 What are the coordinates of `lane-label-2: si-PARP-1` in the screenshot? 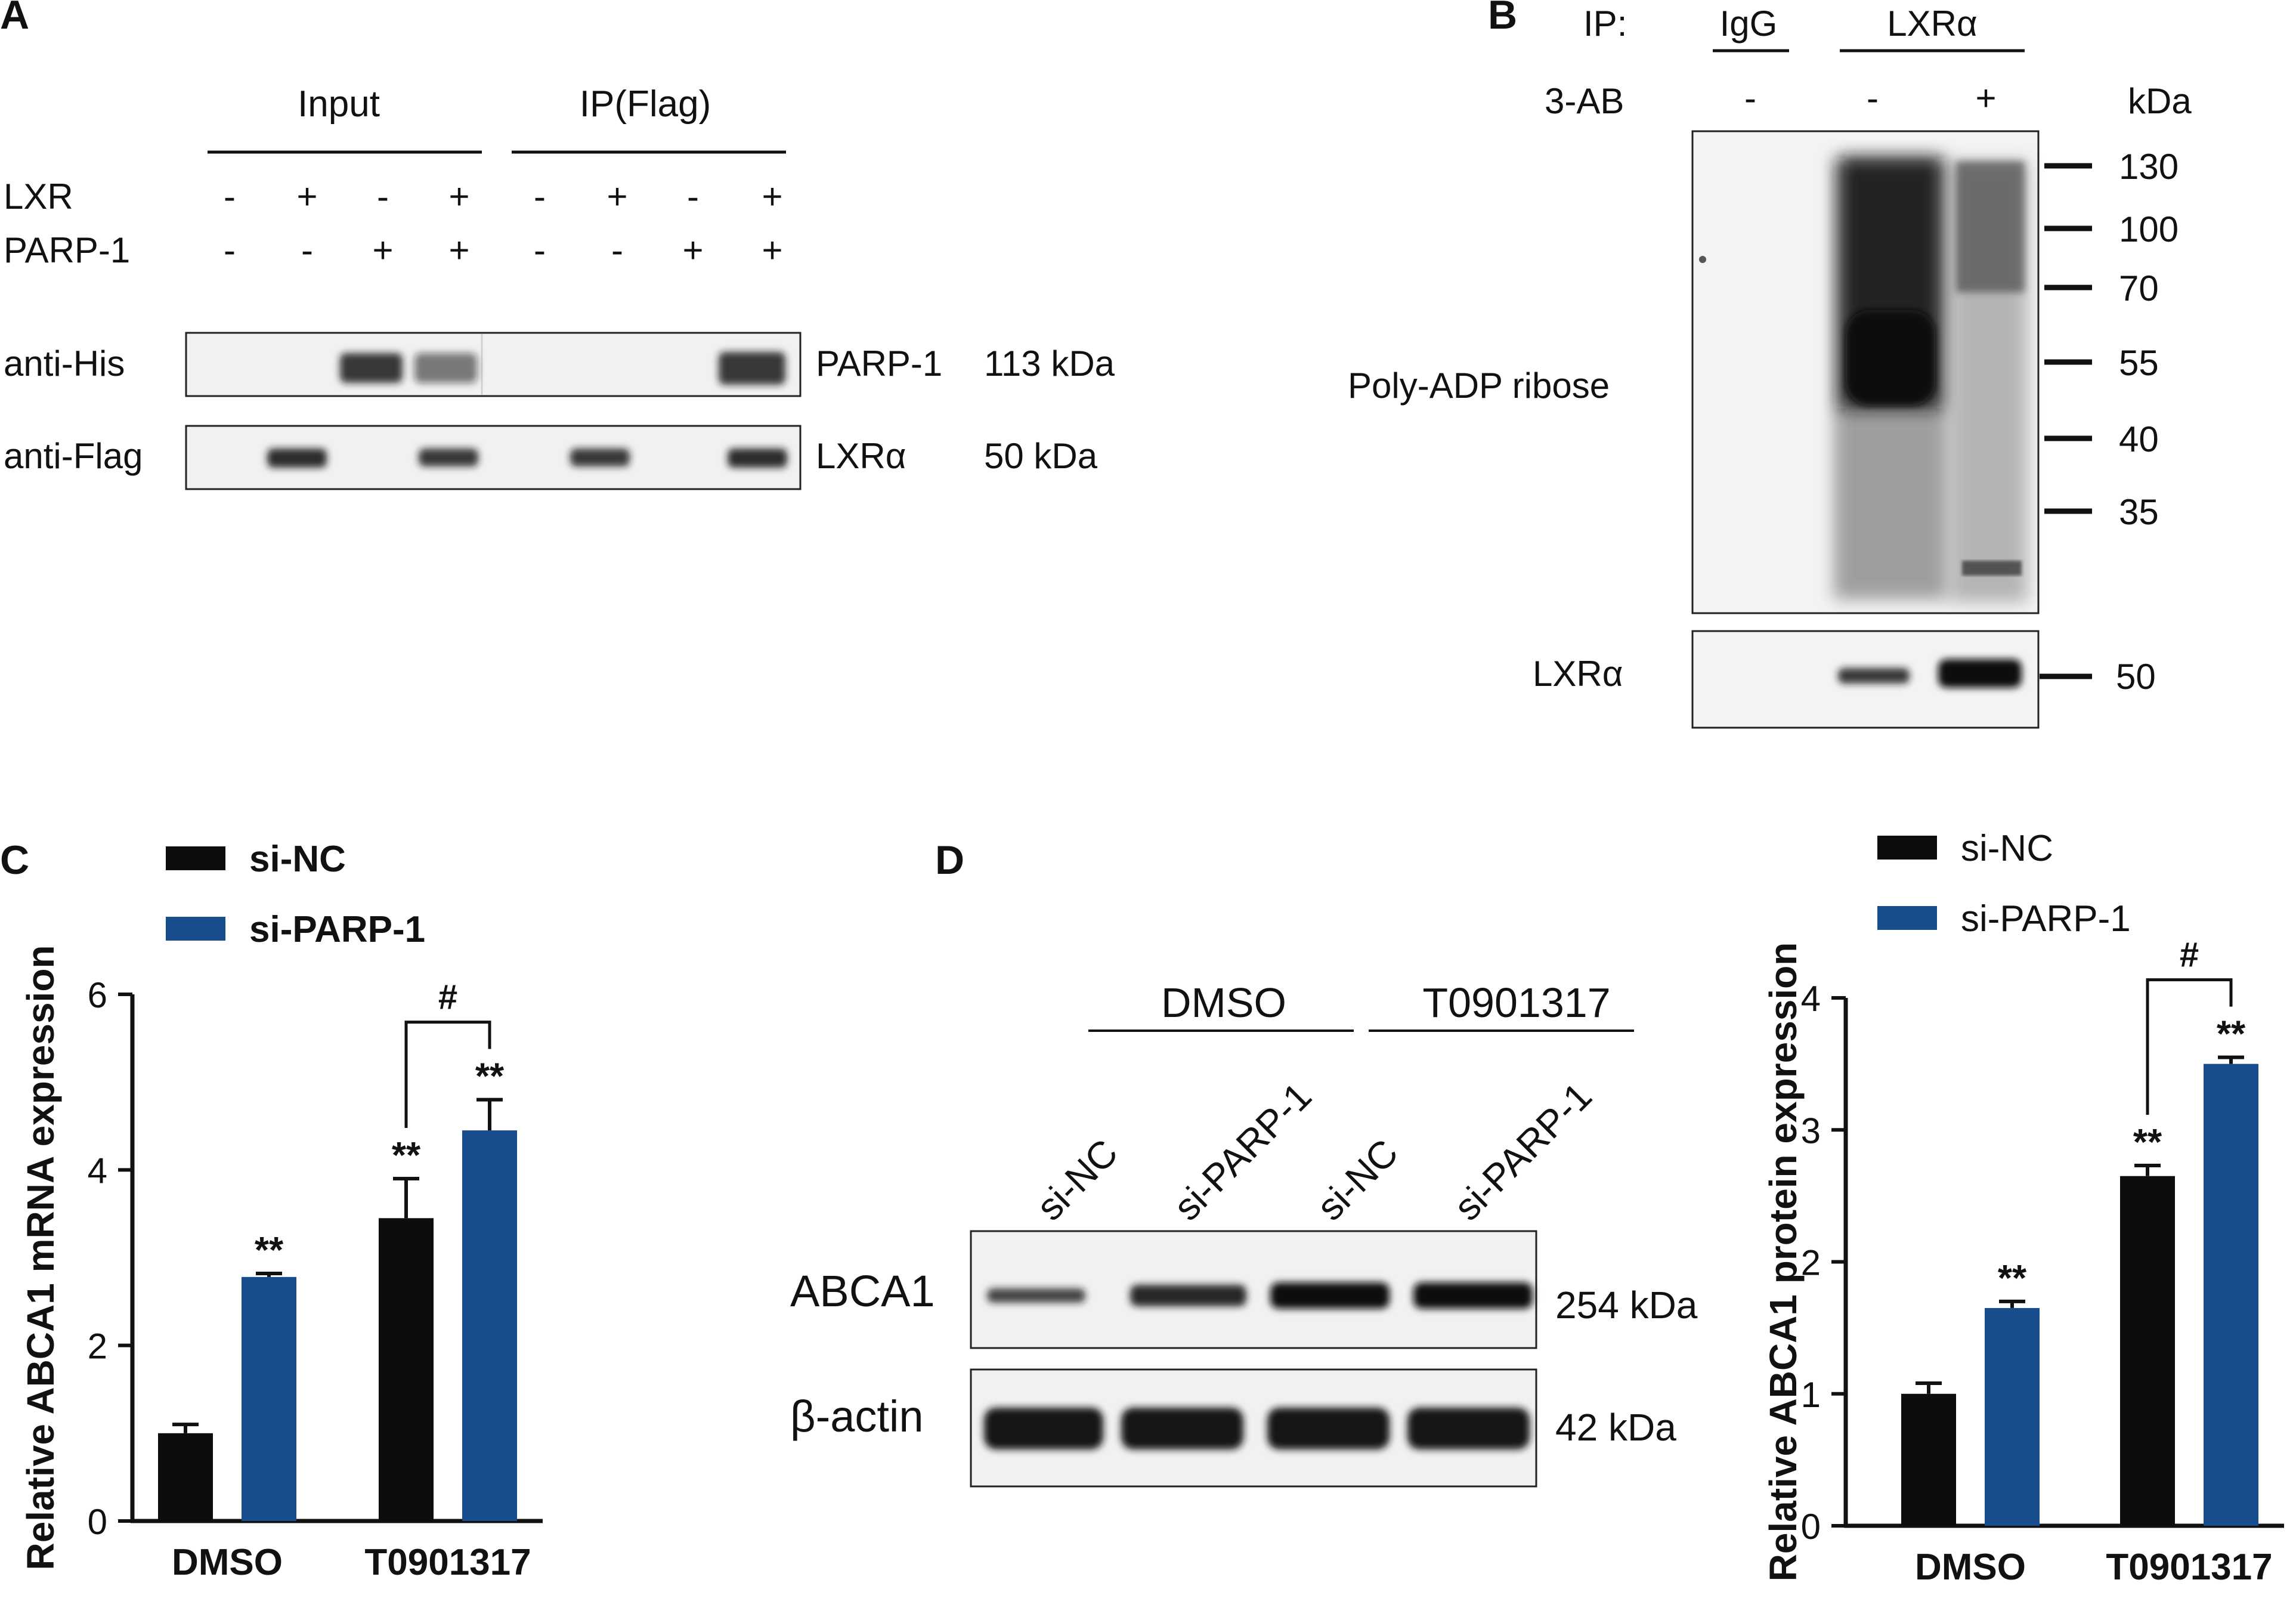 It's located at (1242, 1151).